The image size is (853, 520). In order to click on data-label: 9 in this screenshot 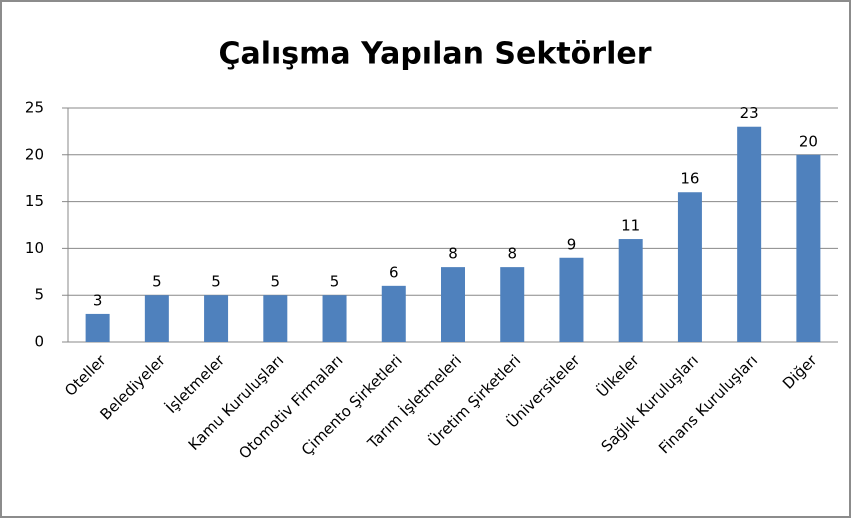, I will do `click(572, 244)`.